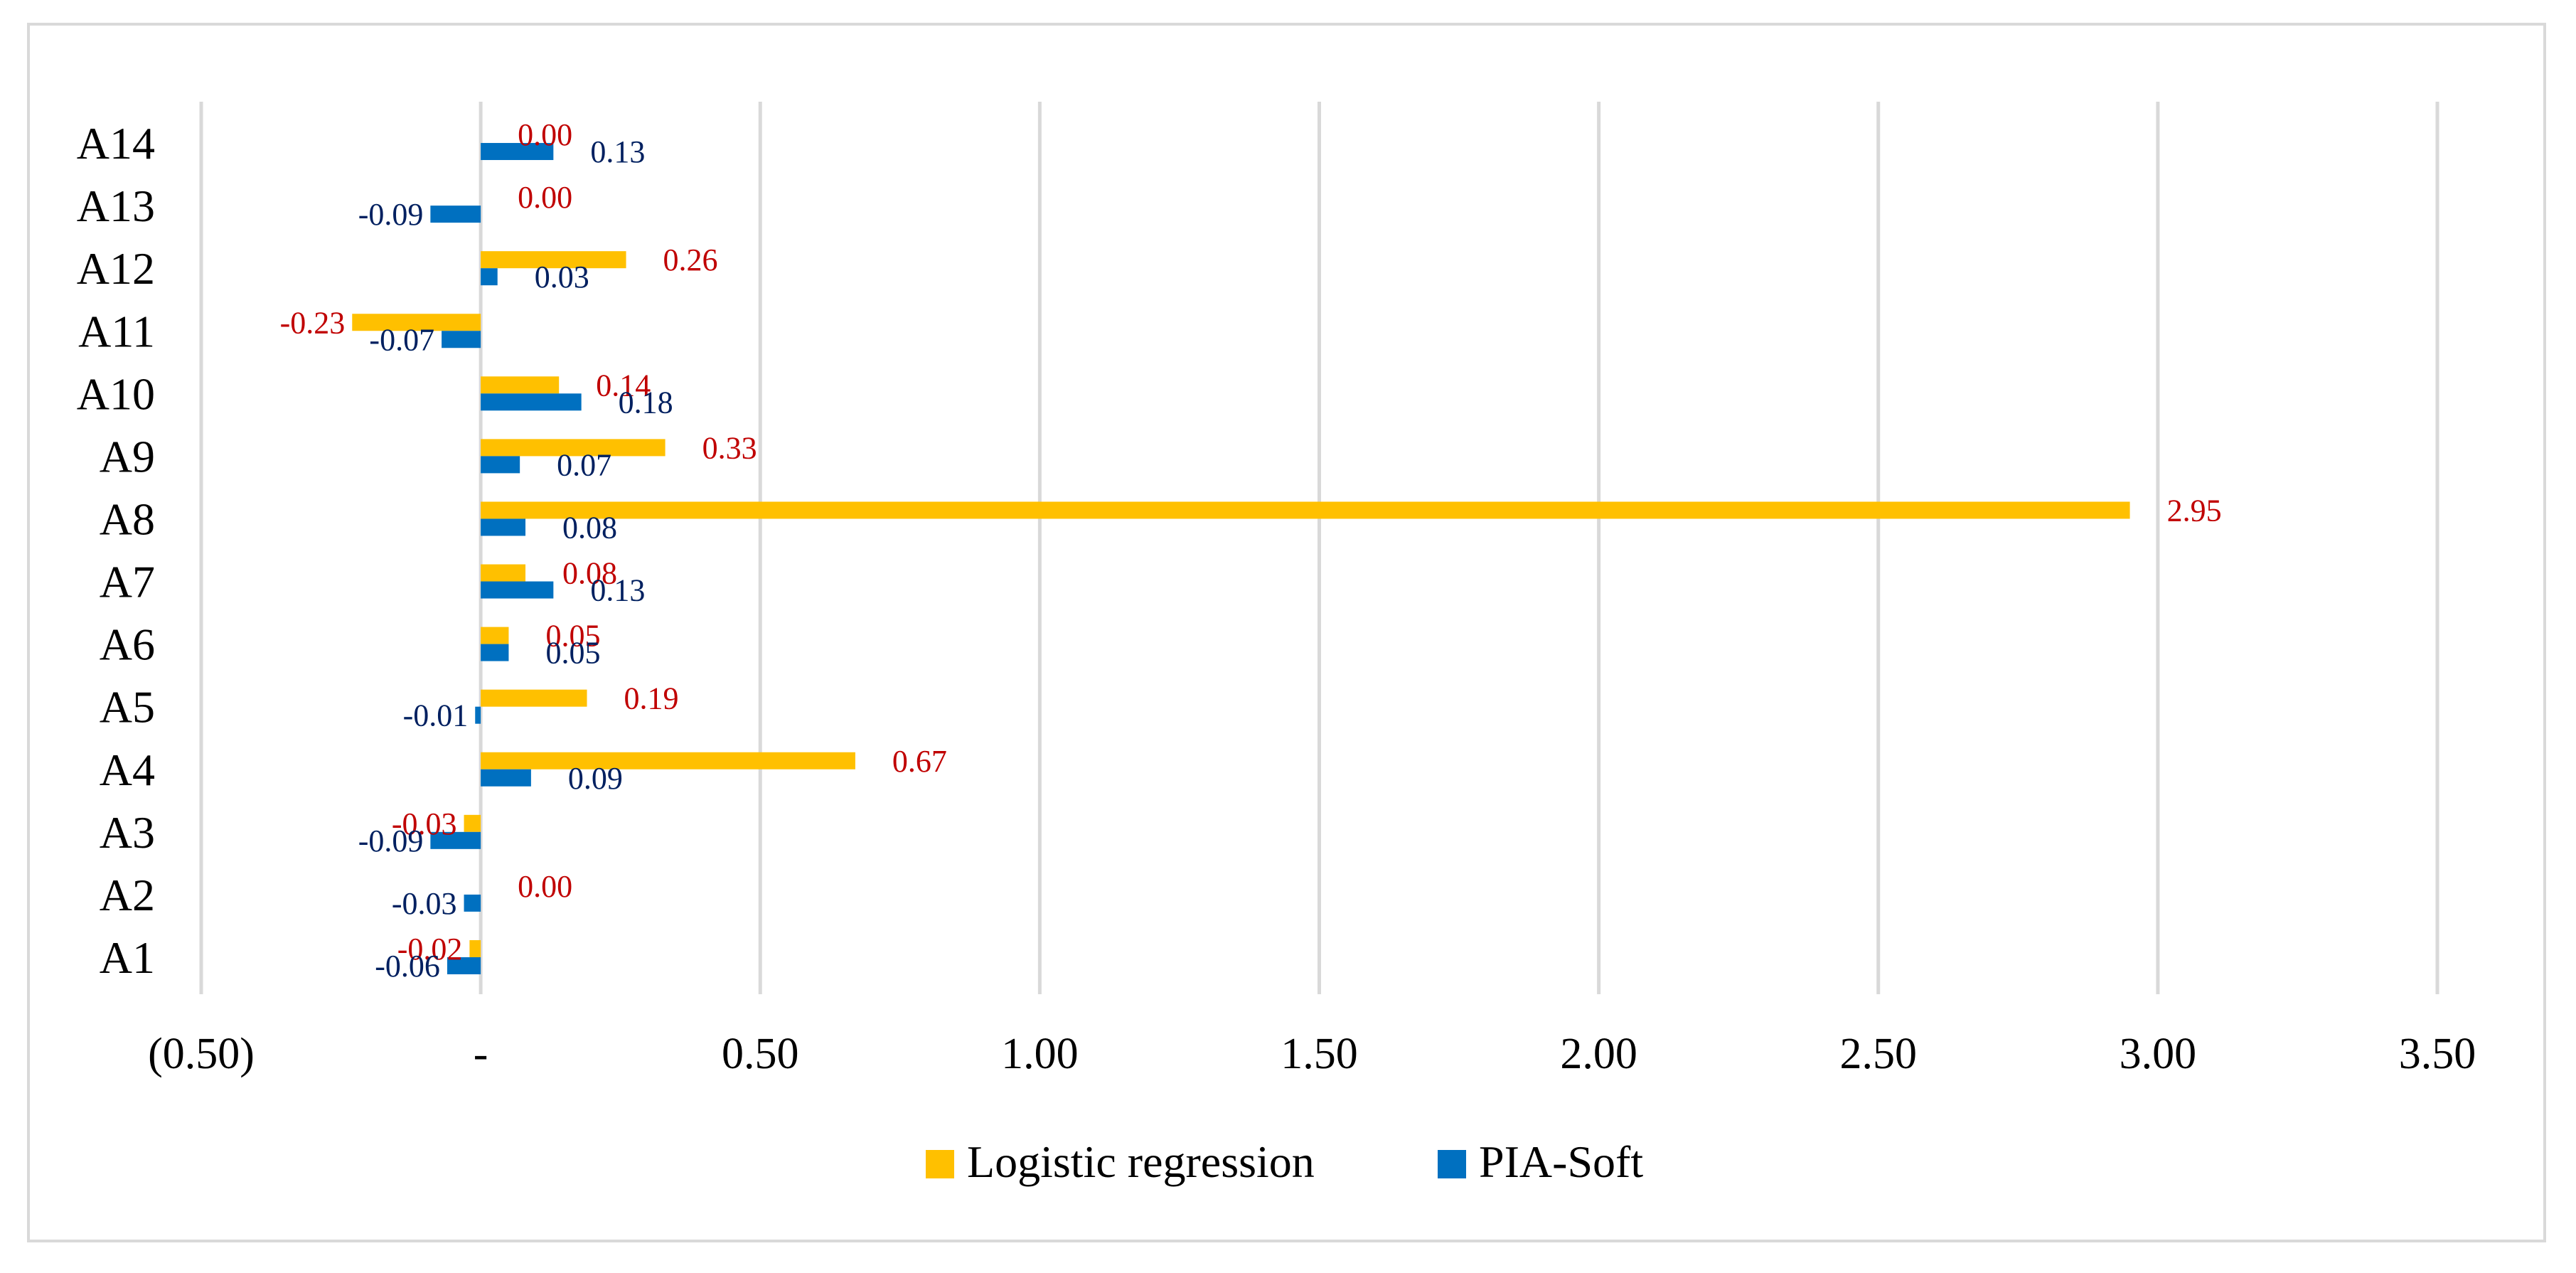 The width and height of the screenshot is (2576, 1273). What do you see at coordinates (2159, 1054) in the screenshot?
I see `x-tick-label: 3.00` at bounding box center [2159, 1054].